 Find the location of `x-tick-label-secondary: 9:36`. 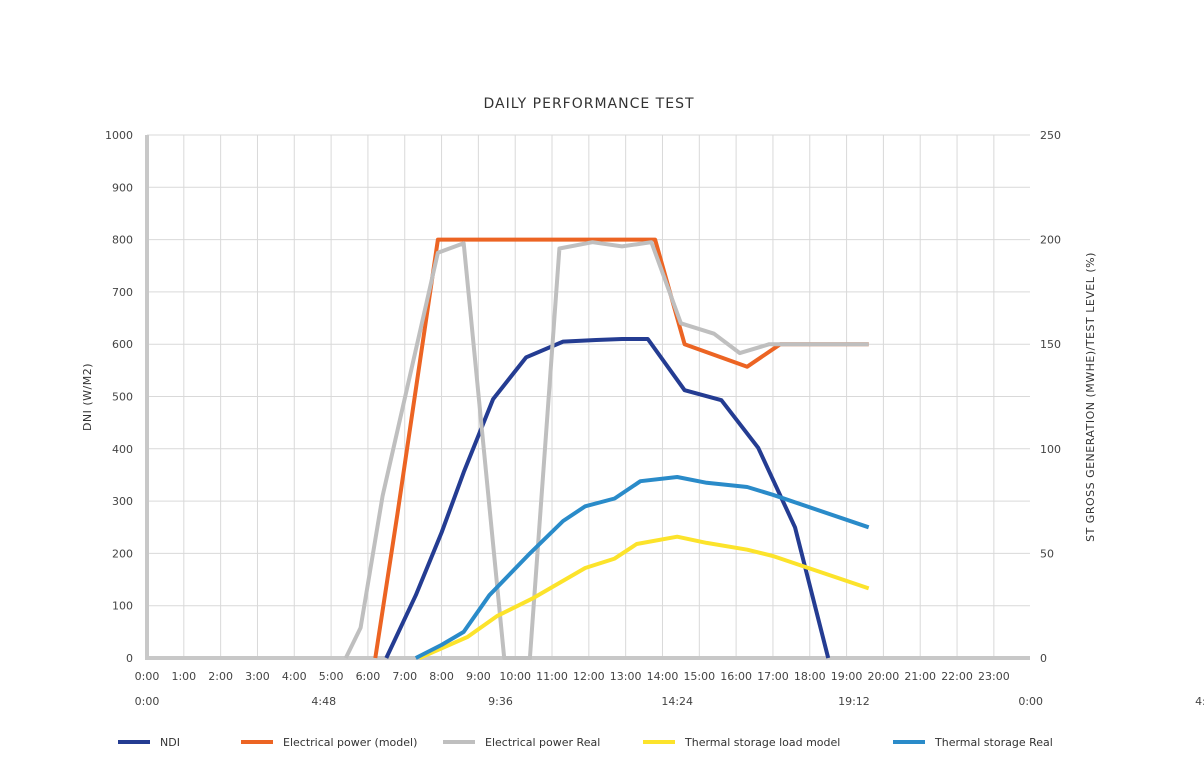

x-tick-label-secondary: 9:36 is located at coordinates (500, 701).